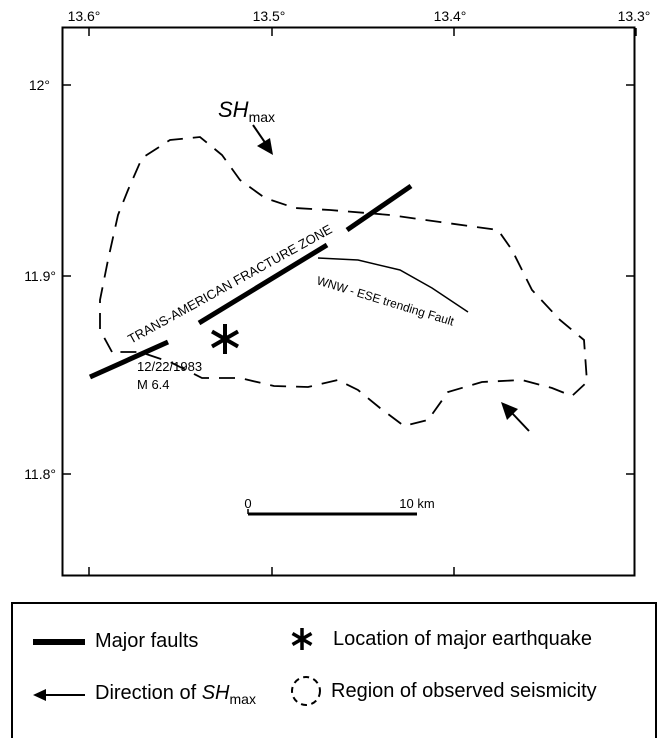 The image size is (657, 738). What do you see at coordinates (40, 276) in the screenshot?
I see `left-tick-label: 11.9°` at bounding box center [40, 276].